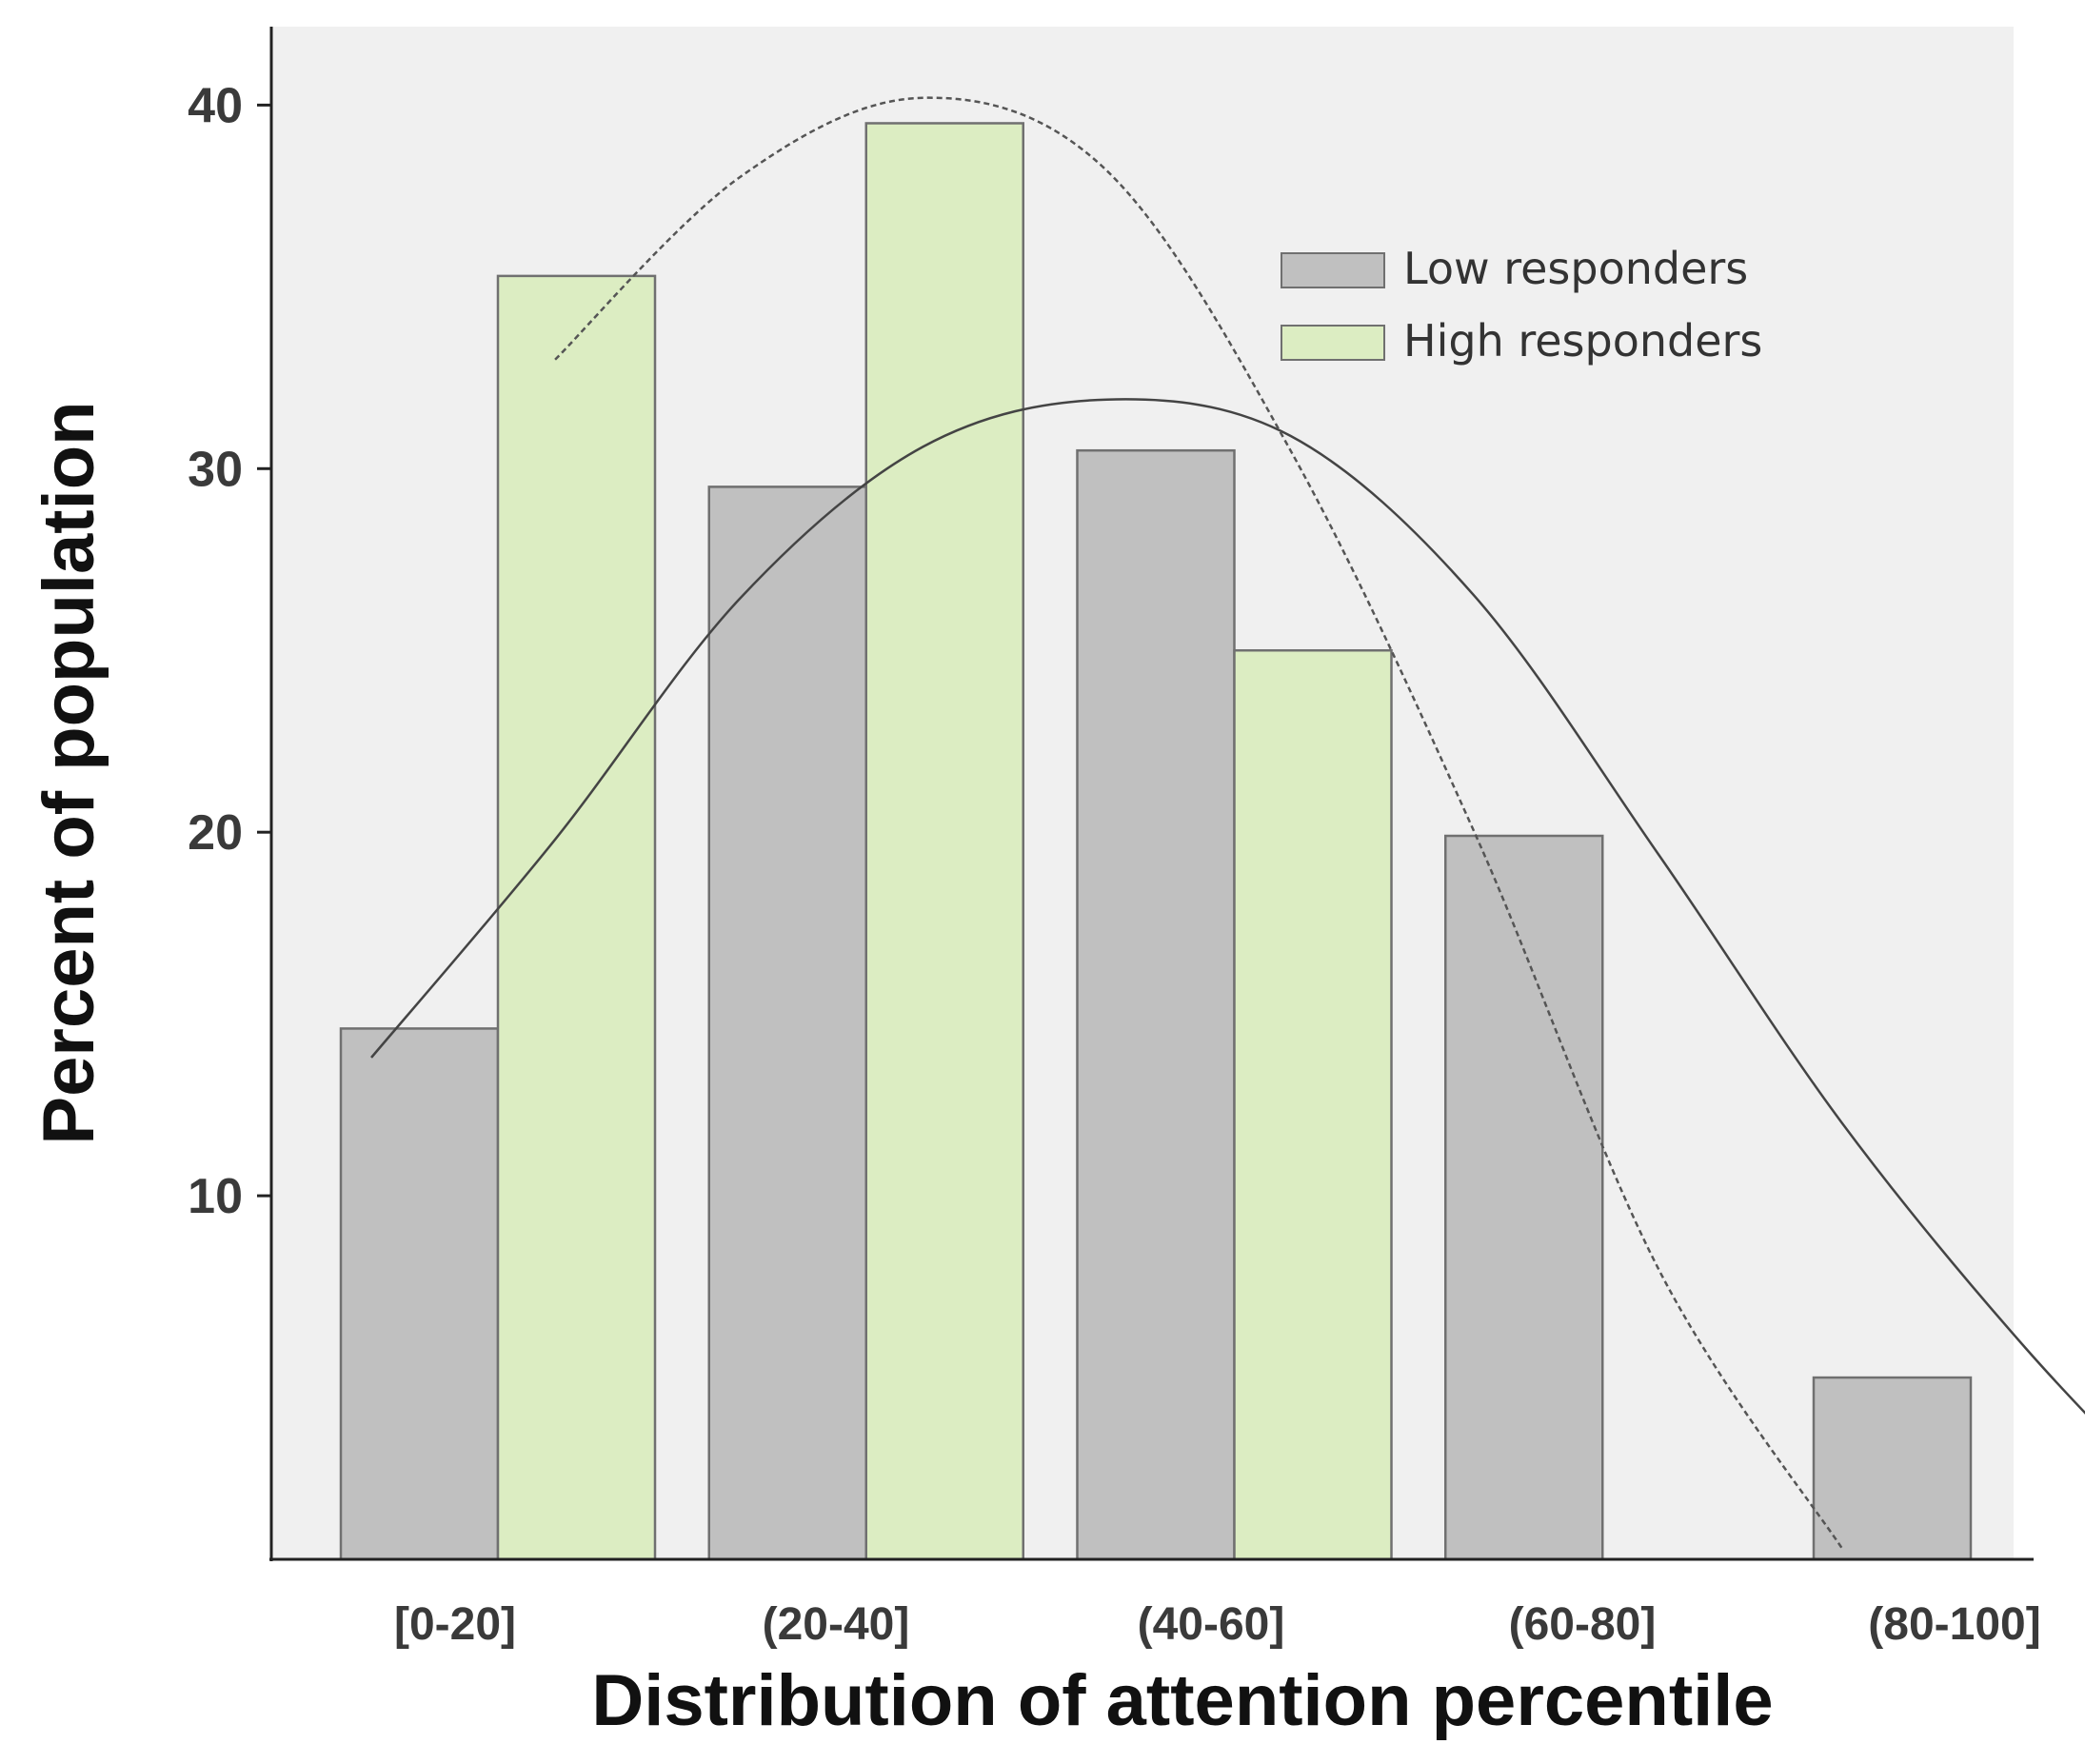 Image resolution: width=2085 pixels, height=1764 pixels. Describe the element at coordinates (215, 106) in the screenshot. I see `y-tick-label: 40` at that location.